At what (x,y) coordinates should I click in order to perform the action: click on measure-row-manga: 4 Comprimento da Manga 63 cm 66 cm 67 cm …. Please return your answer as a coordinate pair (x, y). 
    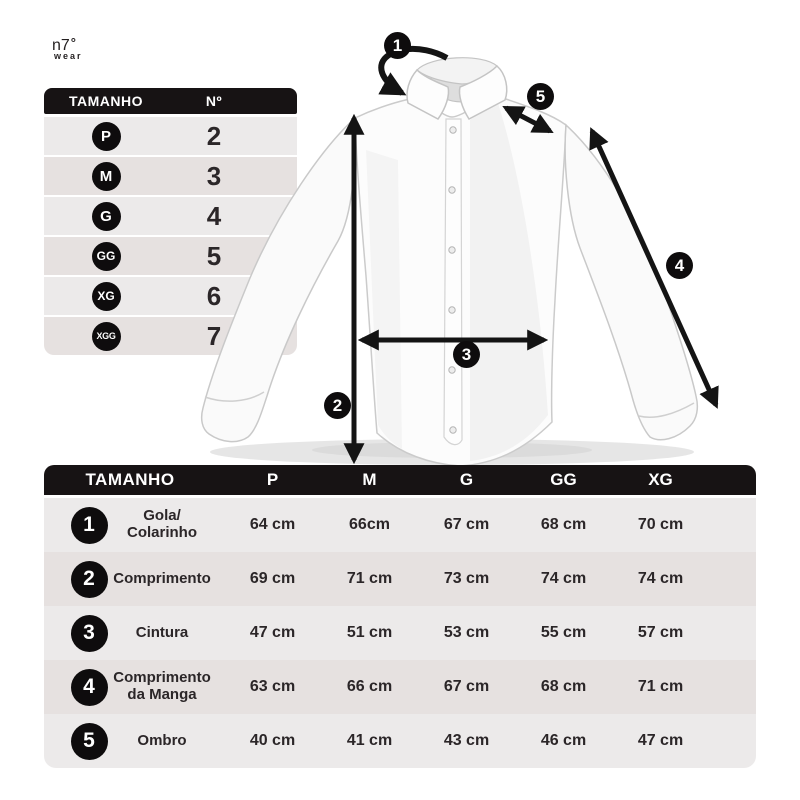
    Looking at the image, I should click on (400, 687).